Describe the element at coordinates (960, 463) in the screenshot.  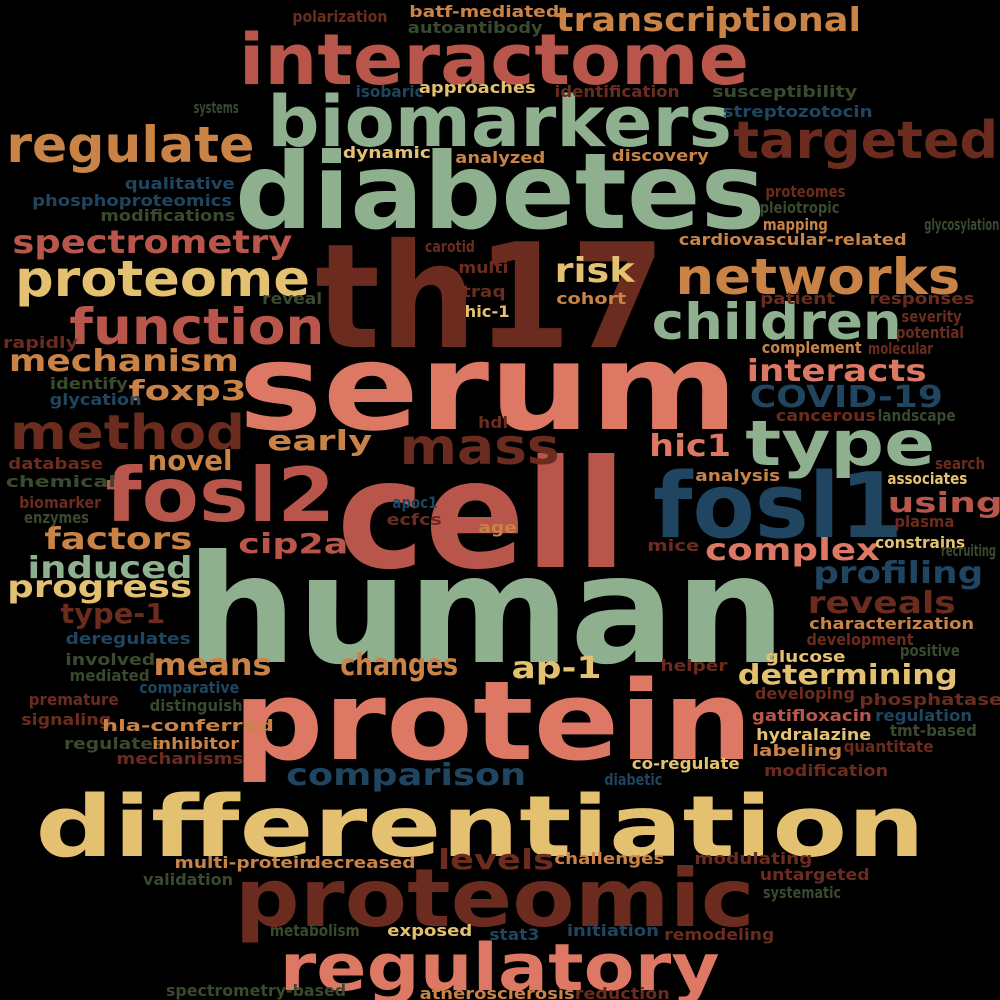
I see `word-search: search` at that location.